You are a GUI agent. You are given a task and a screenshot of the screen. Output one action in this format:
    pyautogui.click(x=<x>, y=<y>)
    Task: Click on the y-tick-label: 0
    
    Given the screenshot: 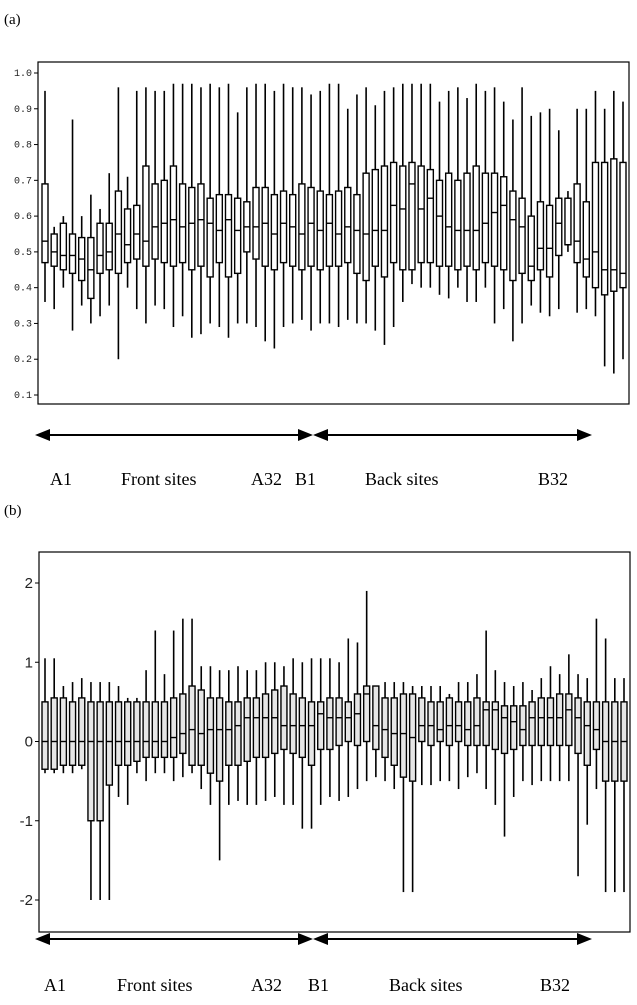 What is the action you would take?
    pyautogui.click(x=29, y=742)
    